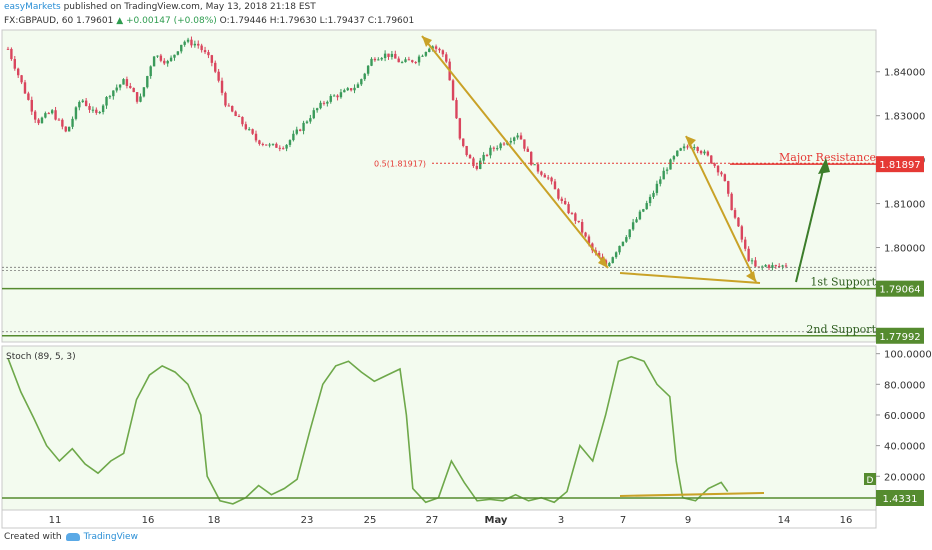 This screenshot has height=550, width=932. What do you see at coordinates (904, 477) in the screenshot?
I see `stoch-tick-label: 20.0000` at bounding box center [904, 477].